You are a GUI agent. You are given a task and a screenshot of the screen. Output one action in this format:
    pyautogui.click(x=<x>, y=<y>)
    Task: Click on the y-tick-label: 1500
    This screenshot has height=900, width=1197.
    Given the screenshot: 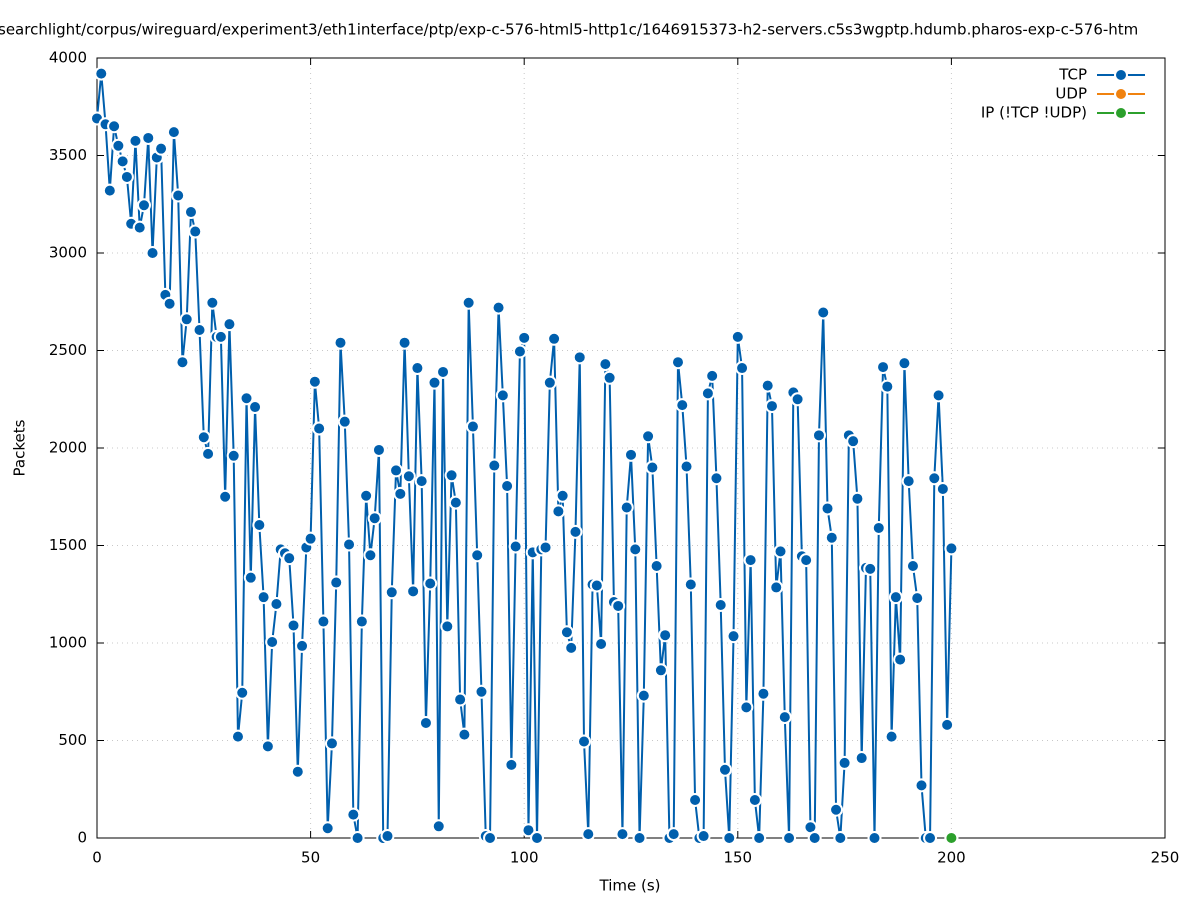 What is the action you would take?
    pyautogui.click(x=68, y=545)
    